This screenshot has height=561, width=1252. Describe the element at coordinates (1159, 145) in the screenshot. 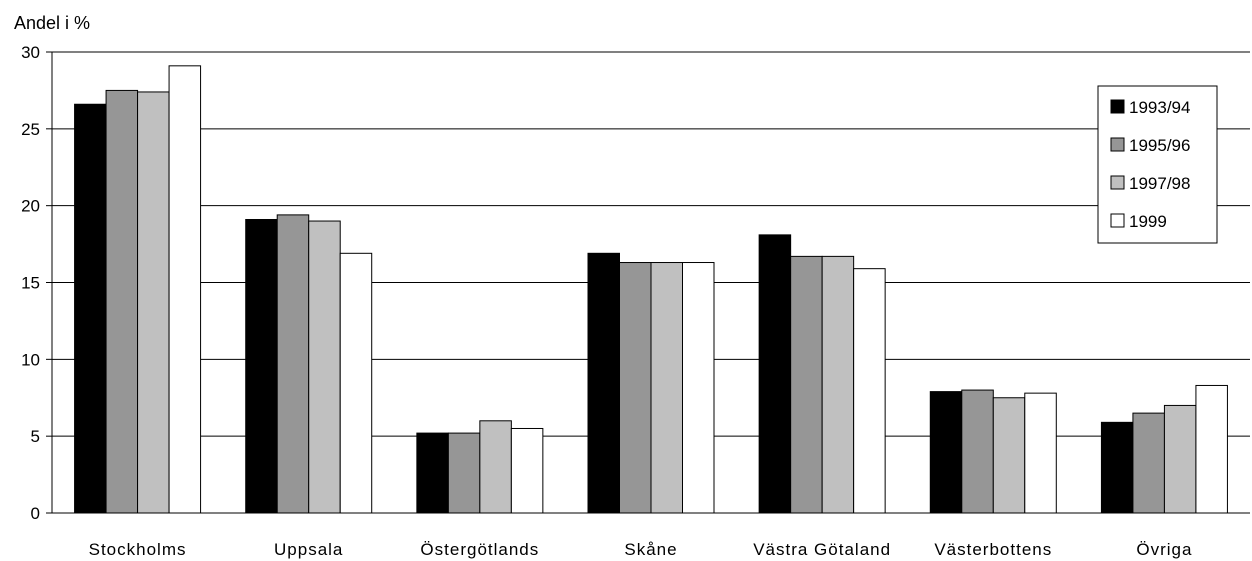

I see `legend-label: 1995/96` at that location.